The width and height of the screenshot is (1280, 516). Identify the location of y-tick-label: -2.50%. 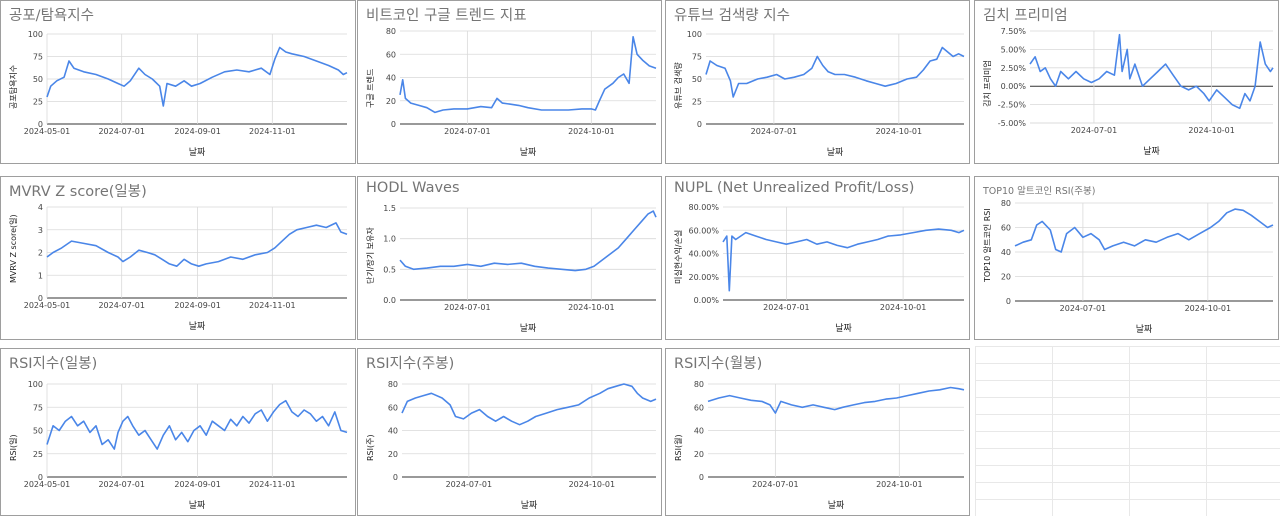
(1012, 105).